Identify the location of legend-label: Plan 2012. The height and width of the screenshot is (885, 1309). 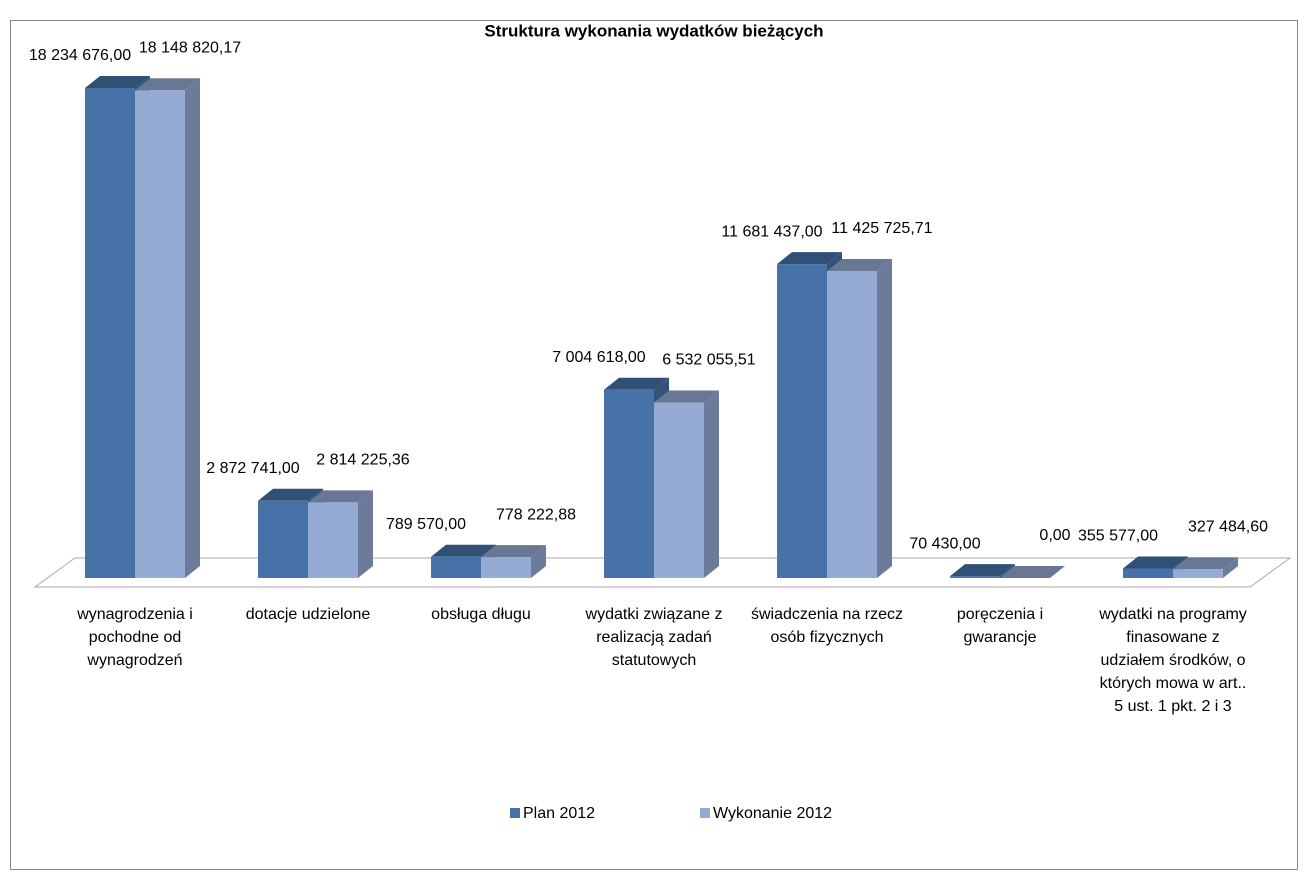
(559, 813).